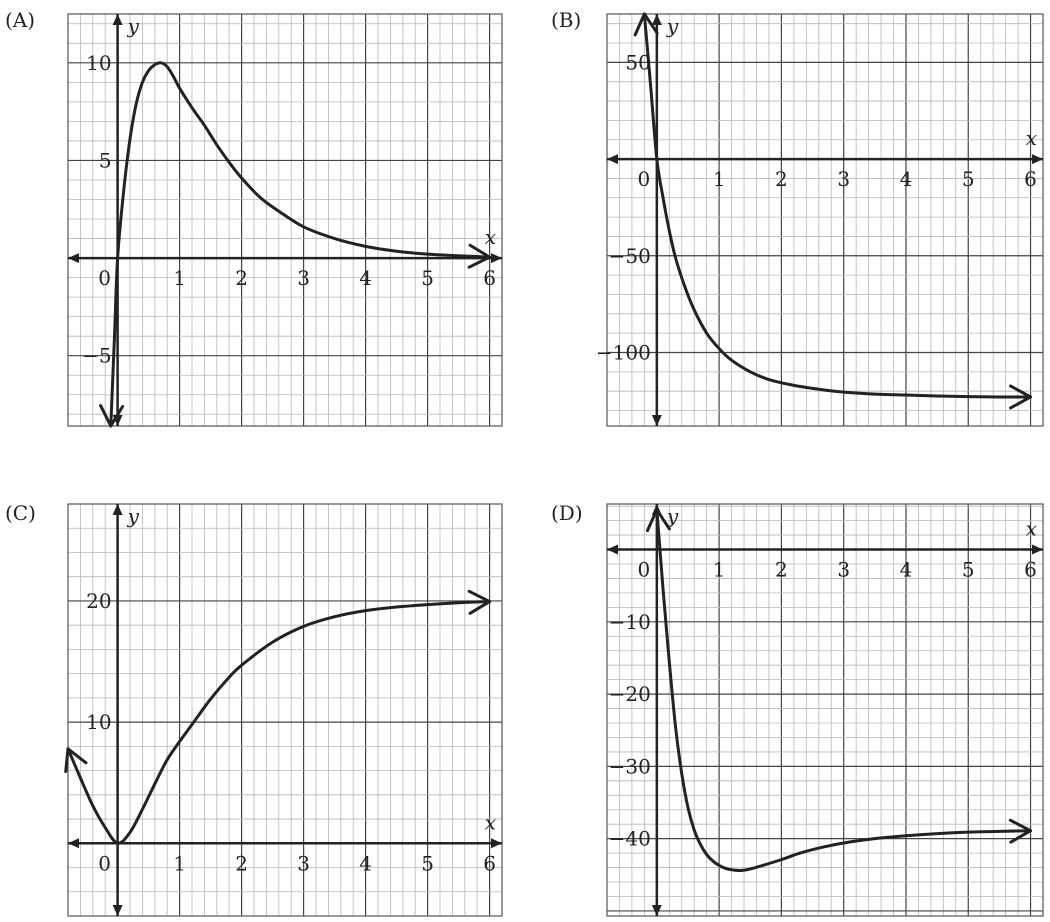 The height and width of the screenshot is (922, 1050). What do you see at coordinates (630, 622) in the screenshot?
I see `y-tick-label: −10` at bounding box center [630, 622].